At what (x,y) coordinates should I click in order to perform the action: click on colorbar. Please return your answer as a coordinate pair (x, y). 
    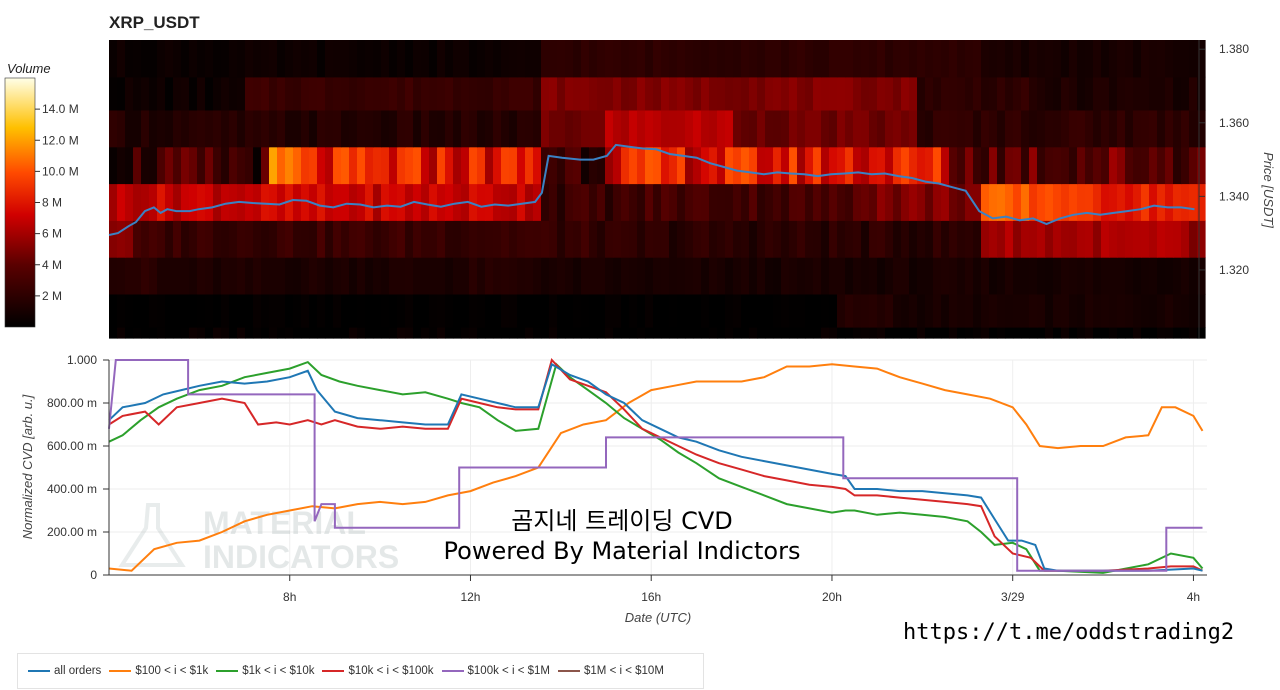
    Looking at the image, I should click on (20, 202).